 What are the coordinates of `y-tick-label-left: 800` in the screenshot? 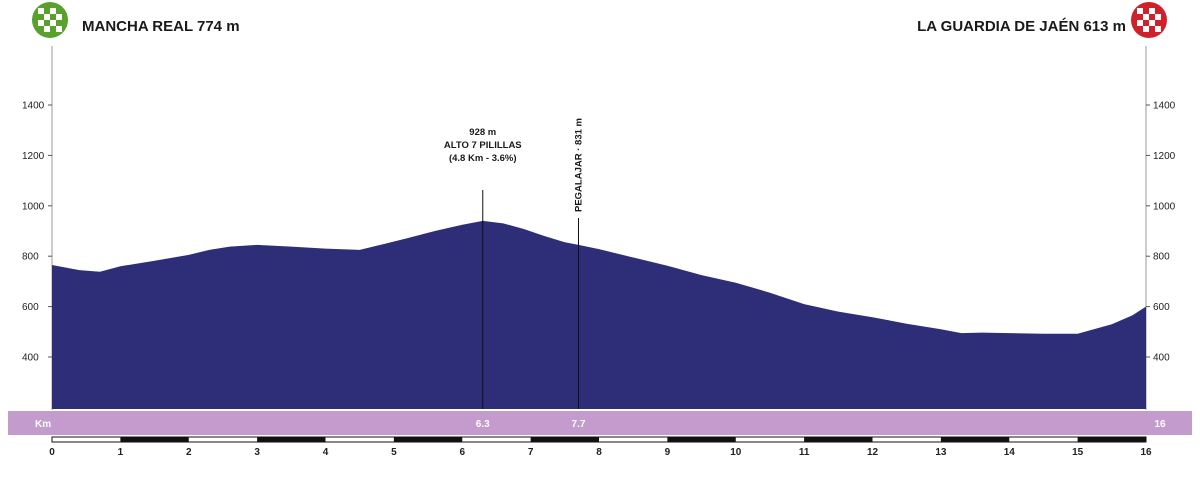 It's located at (30, 257).